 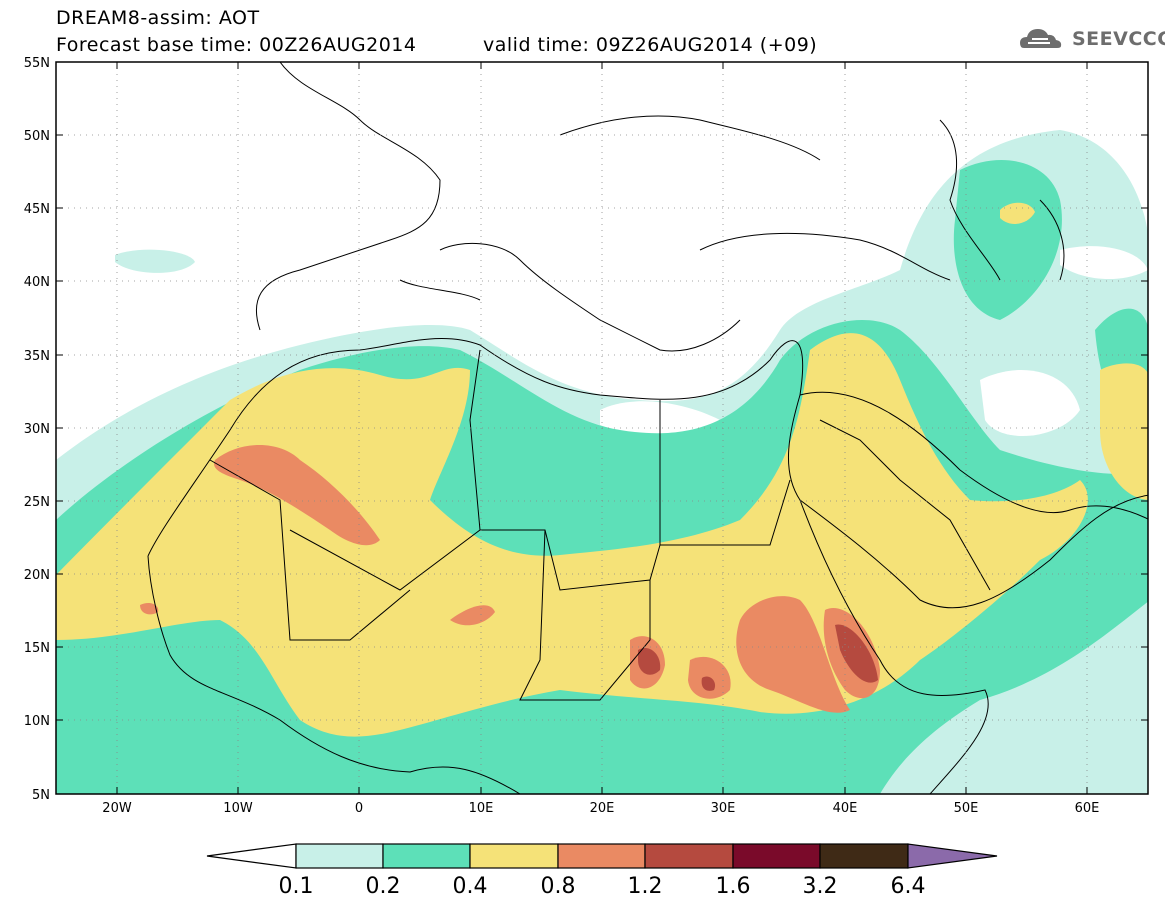 What do you see at coordinates (37, 282) in the screenshot?
I see `lat-label: 40N` at bounding box center [37, 282].